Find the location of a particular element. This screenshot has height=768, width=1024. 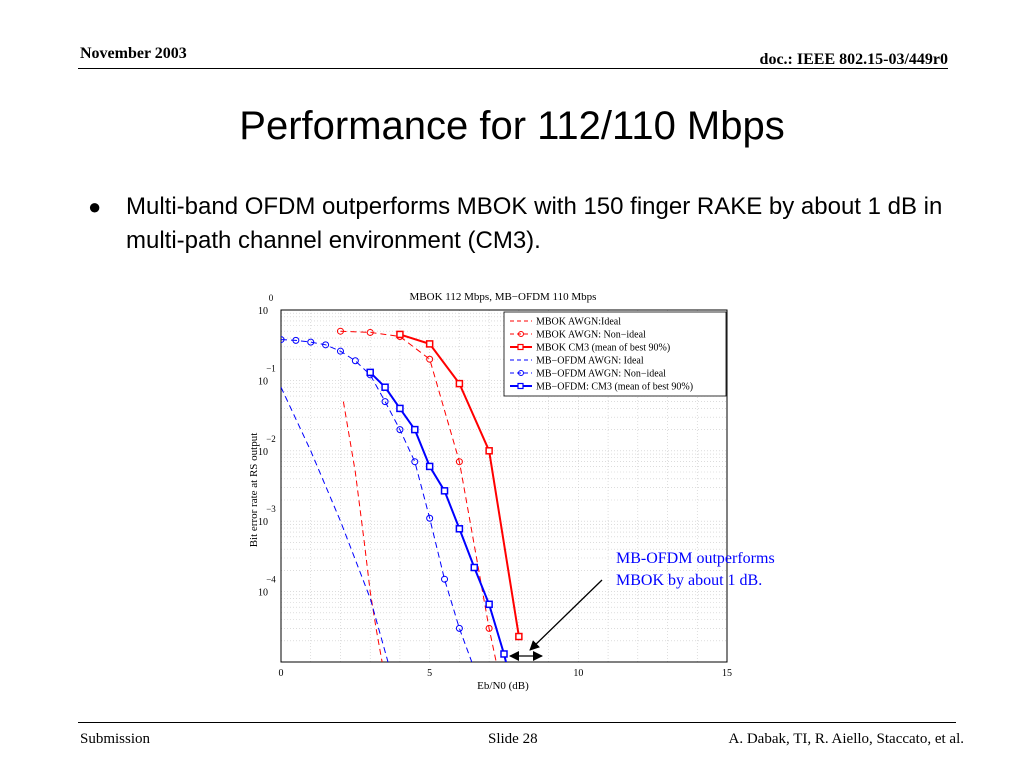

series-clip-group is located at coordinates (402, 494).